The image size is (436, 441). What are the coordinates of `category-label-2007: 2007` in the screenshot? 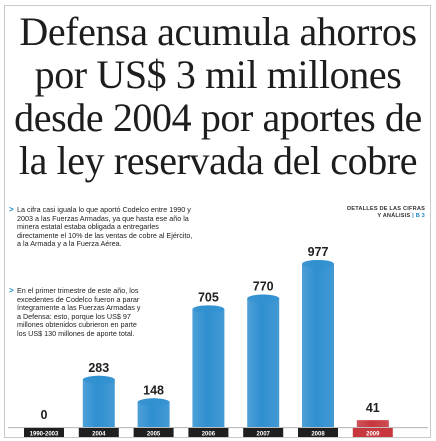 It's located at (264, 435).